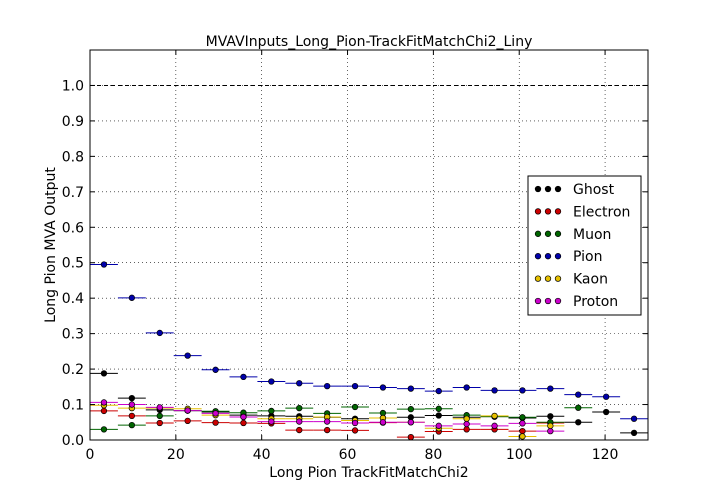 This screenshot has width=720, height=504. Describe the element at coordinates (90, 455) in the screenshot. I see `x-tick-label: 0` at that location.